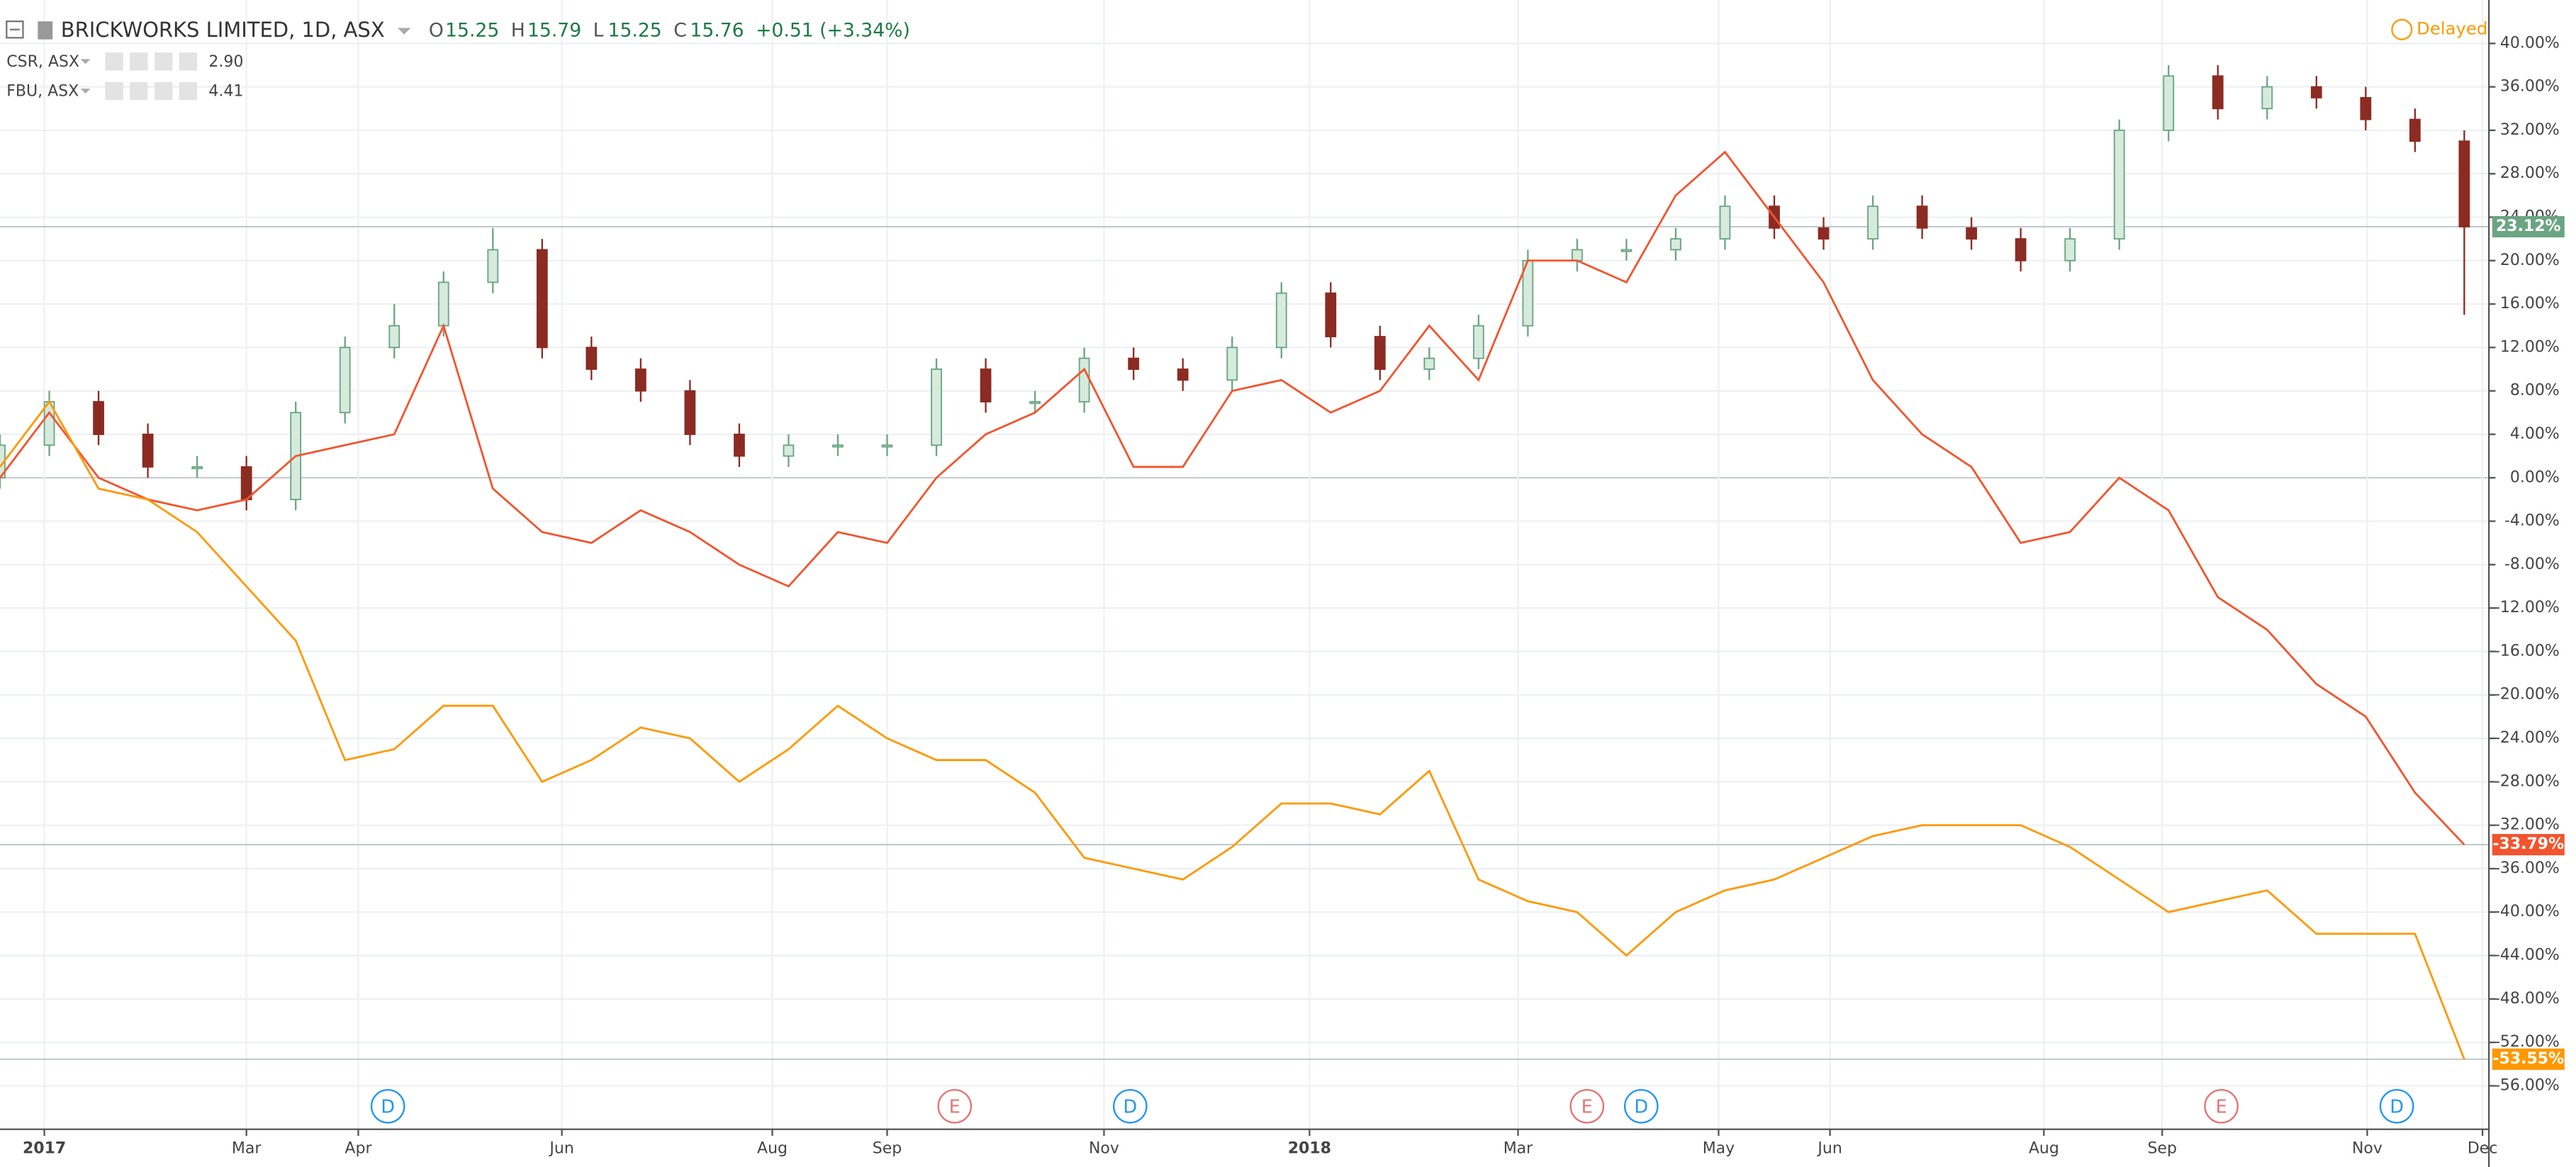 This screenshot has height=1167, width=2576. Describe the element at coordinates (680, 31) in the screenshot. I see `quote-close-label: C` at that location.